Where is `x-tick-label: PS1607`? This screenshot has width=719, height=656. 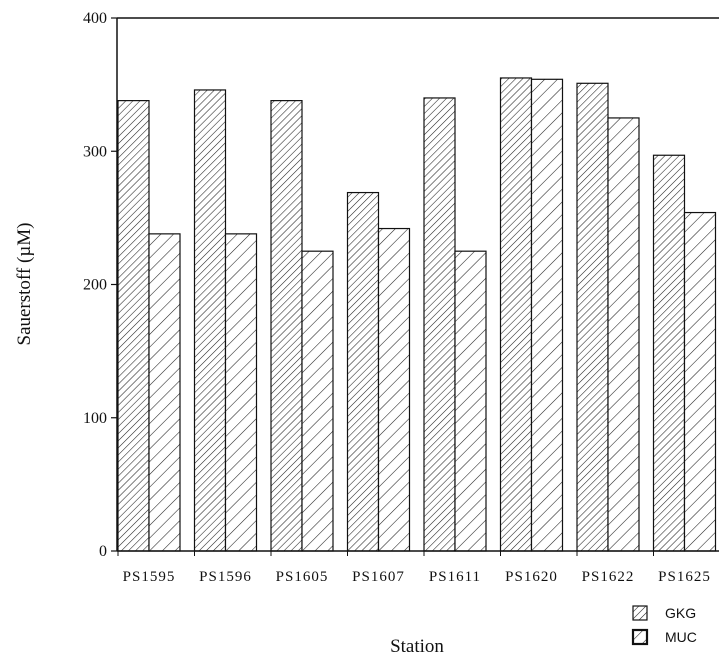
x-tick-label: PS1607 is located at coordinates (378, 577).